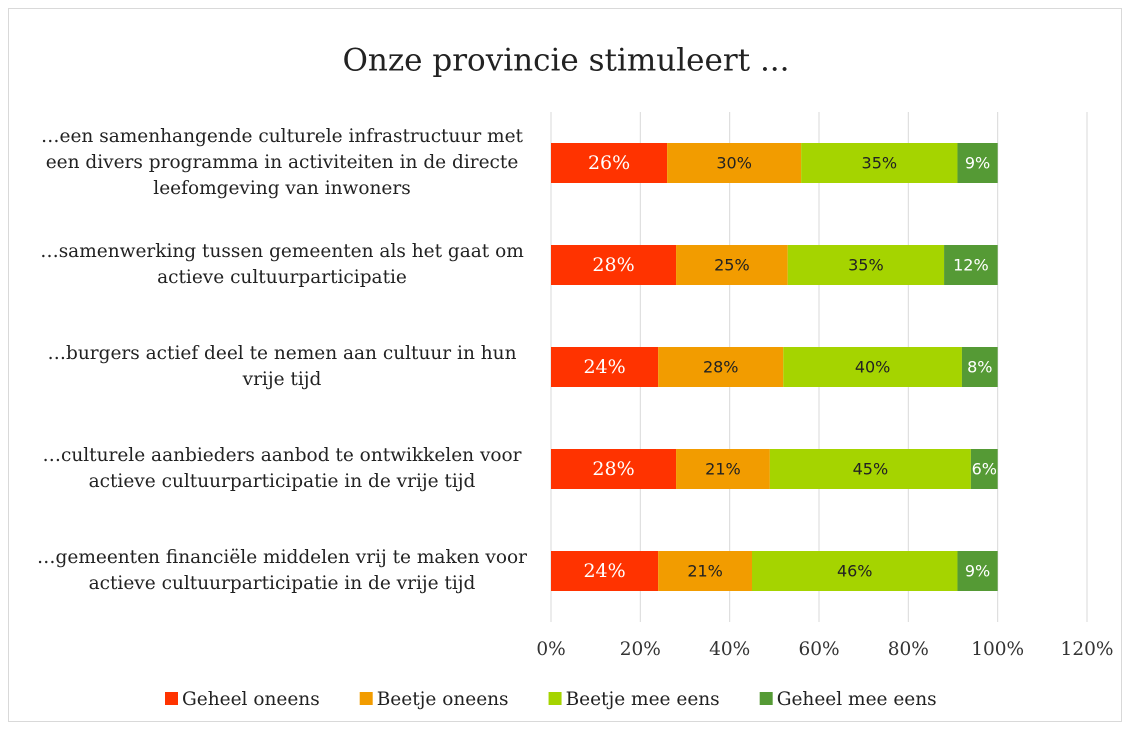 This screenshot has height=731, width=1131. I want to click on x-tick-label: 120%, so click(1087, 649).